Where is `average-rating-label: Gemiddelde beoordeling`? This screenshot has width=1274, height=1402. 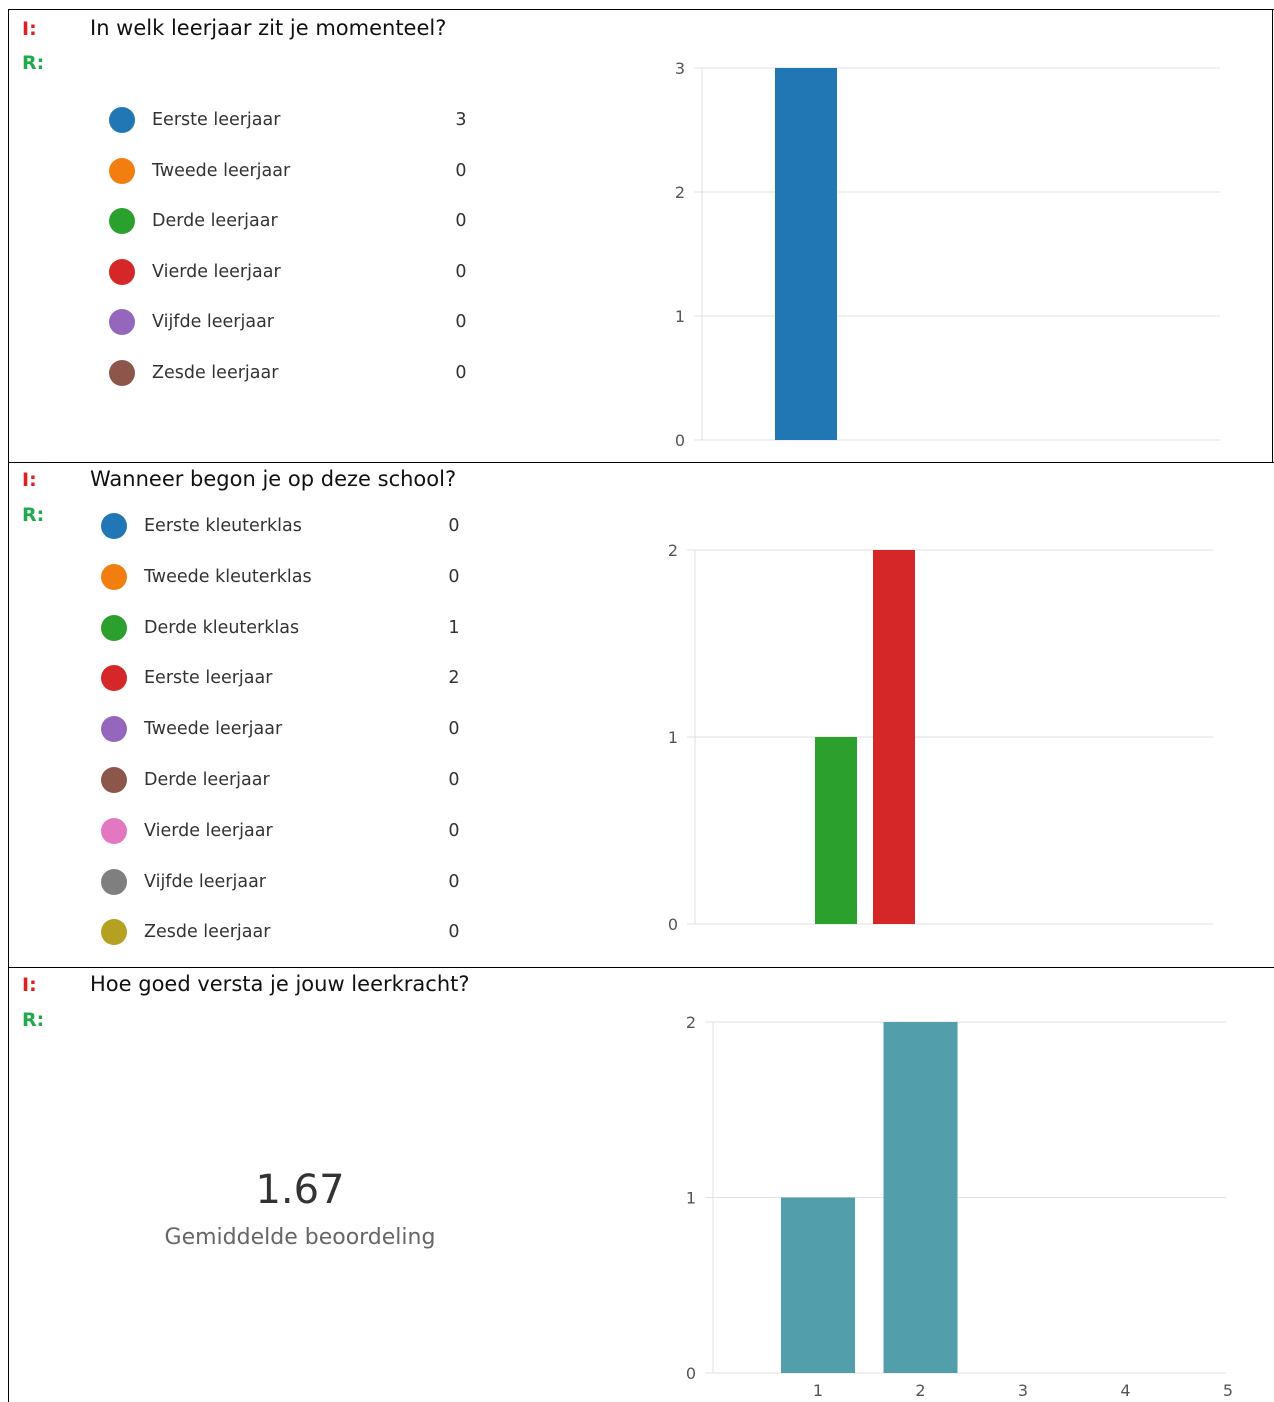
average-rating-label: Gemiddelde beoordeling is located at coordinates (300, 1237).